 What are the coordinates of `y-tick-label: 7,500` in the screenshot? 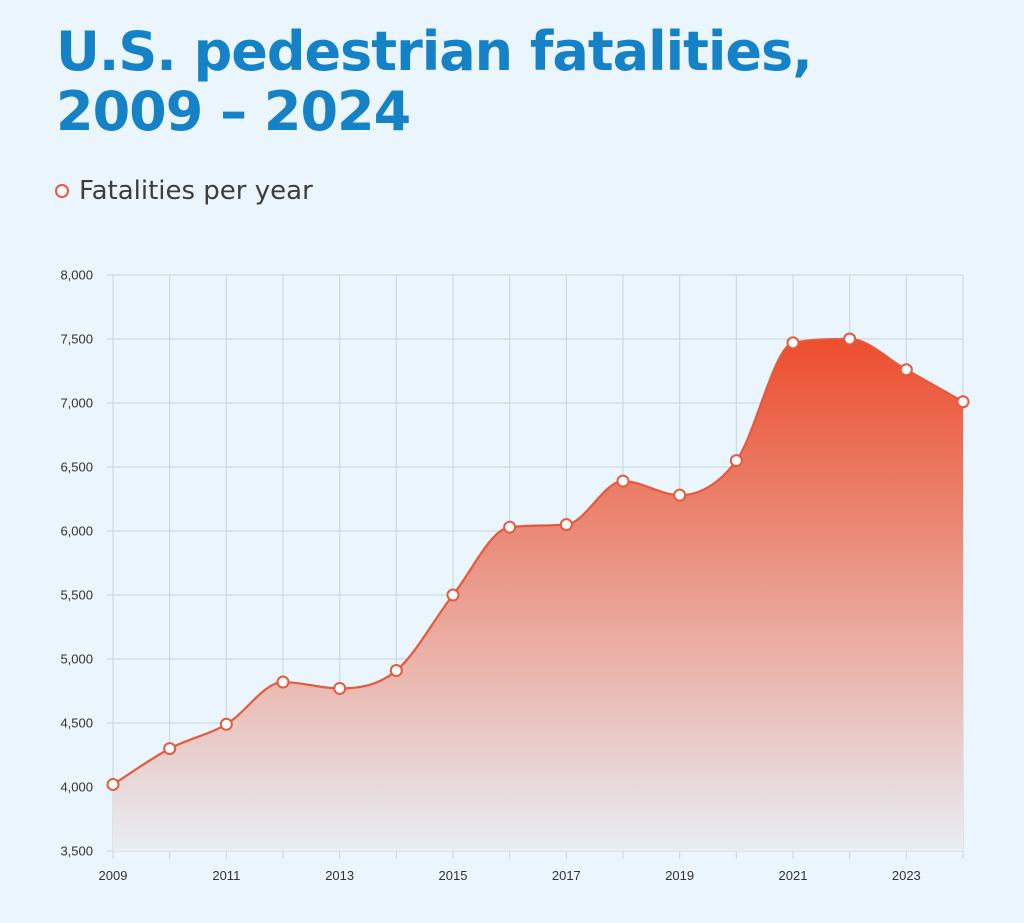 It's located at (76, 339).